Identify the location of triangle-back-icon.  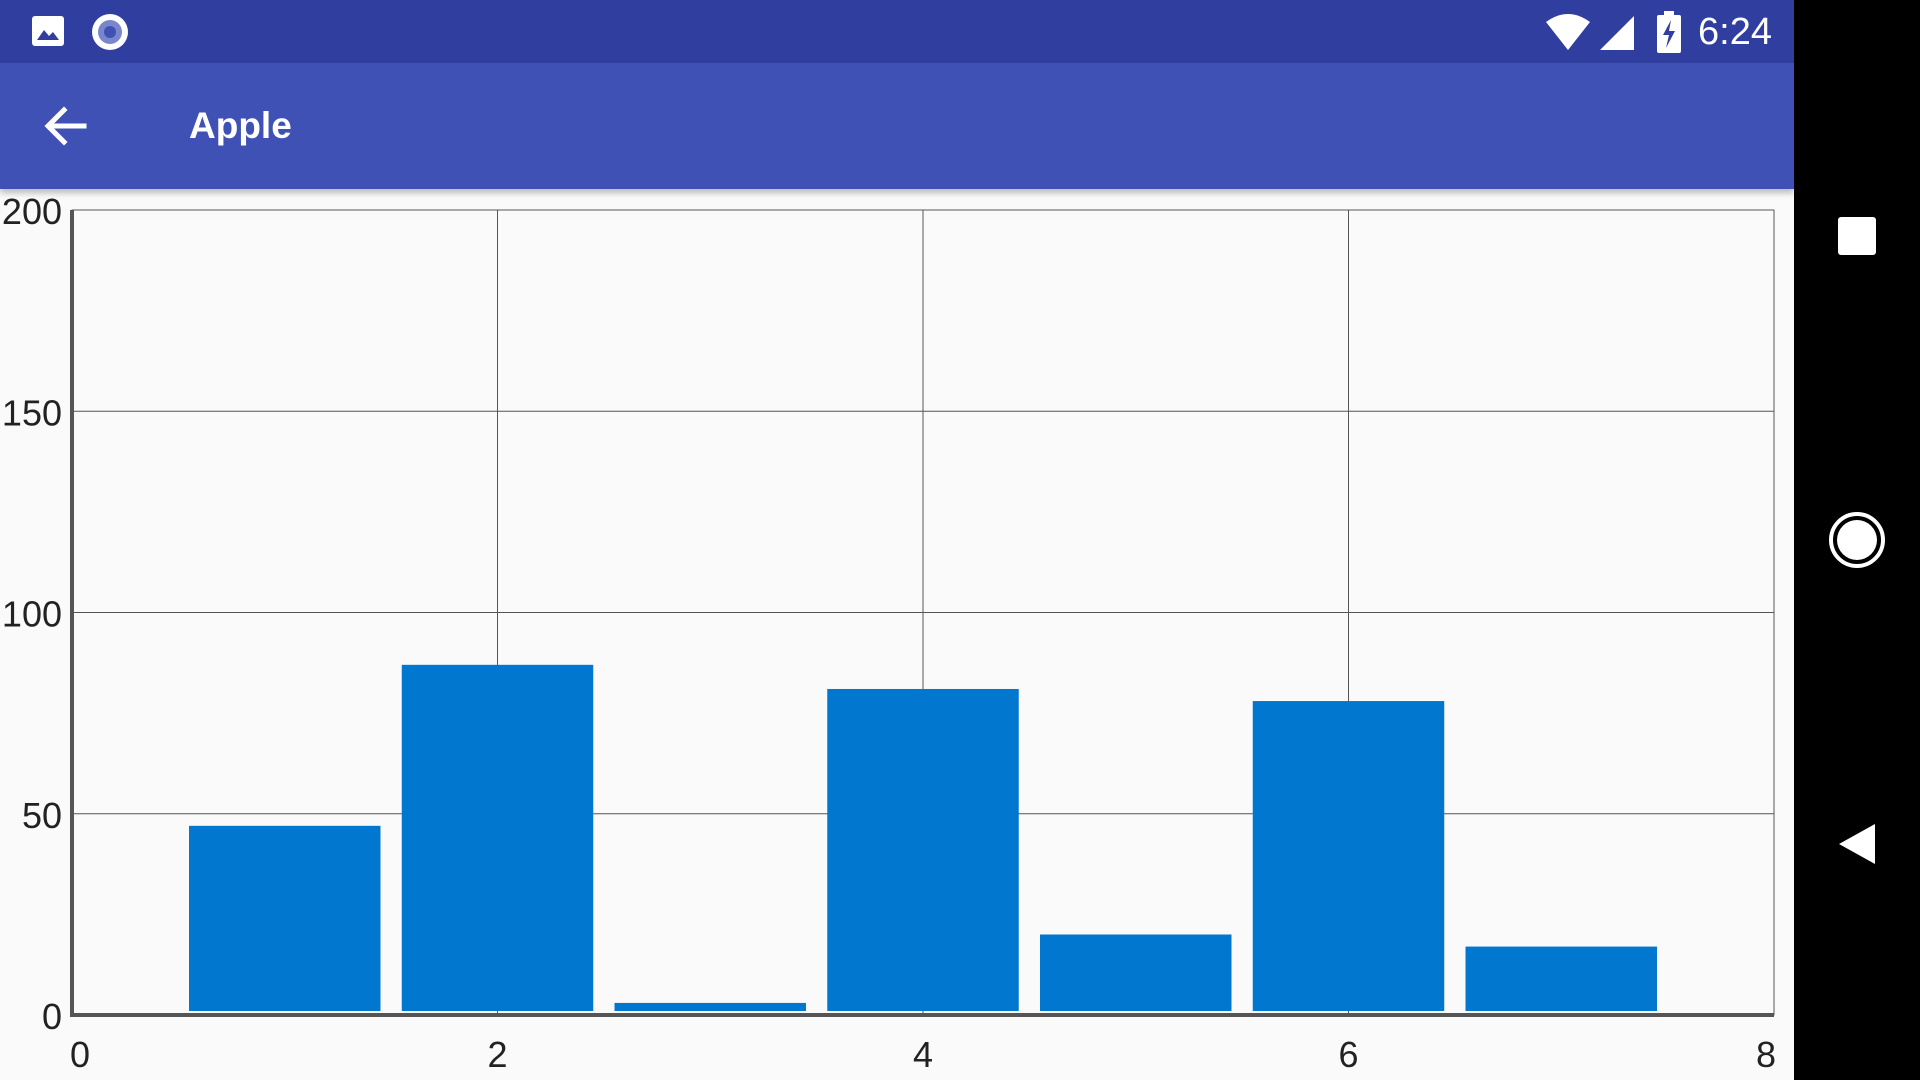
(1857, 844).